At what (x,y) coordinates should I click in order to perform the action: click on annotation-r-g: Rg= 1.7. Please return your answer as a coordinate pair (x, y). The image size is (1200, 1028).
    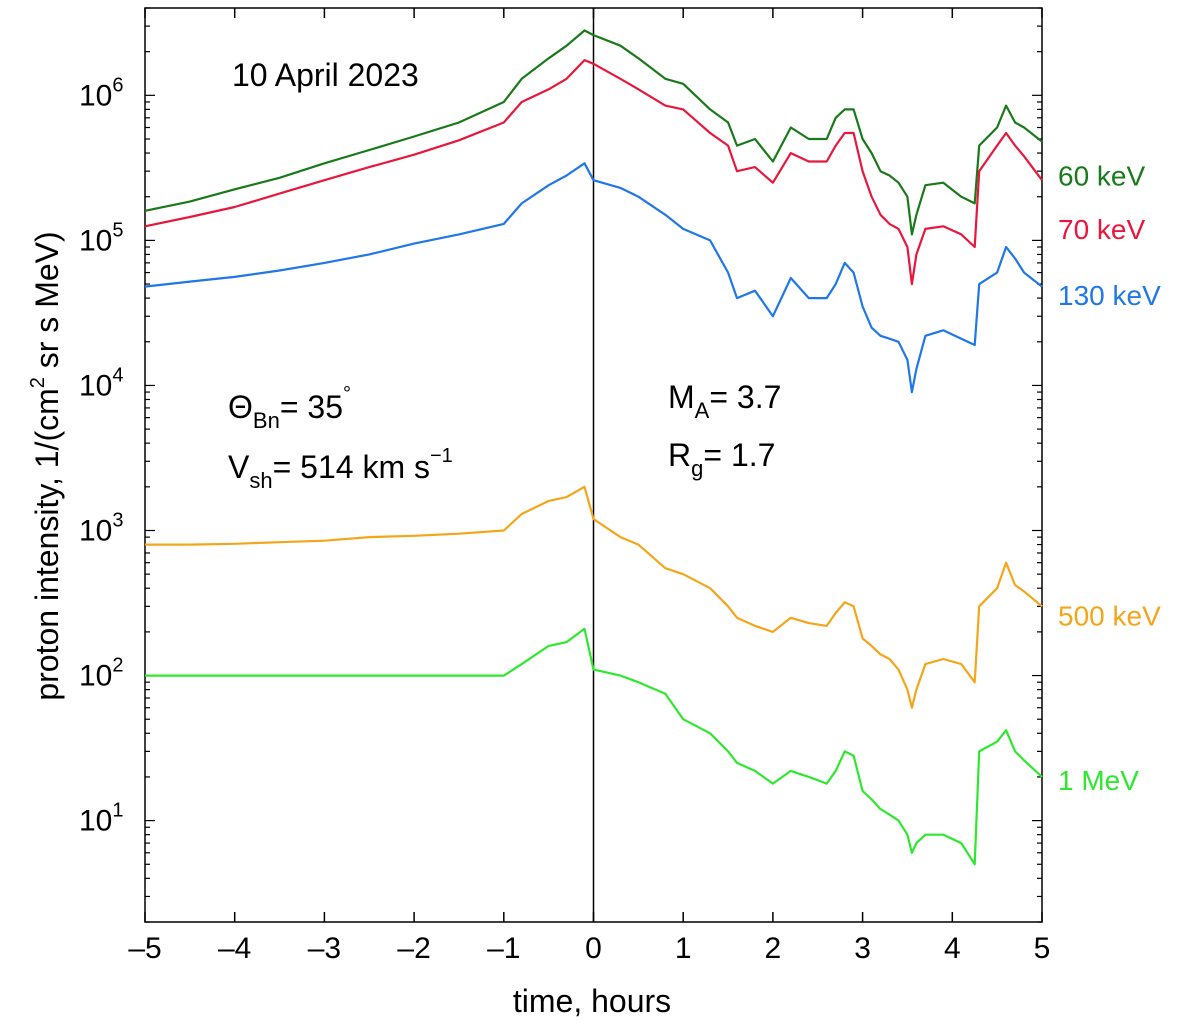
    Looking at the image, I should click on (721, 459).